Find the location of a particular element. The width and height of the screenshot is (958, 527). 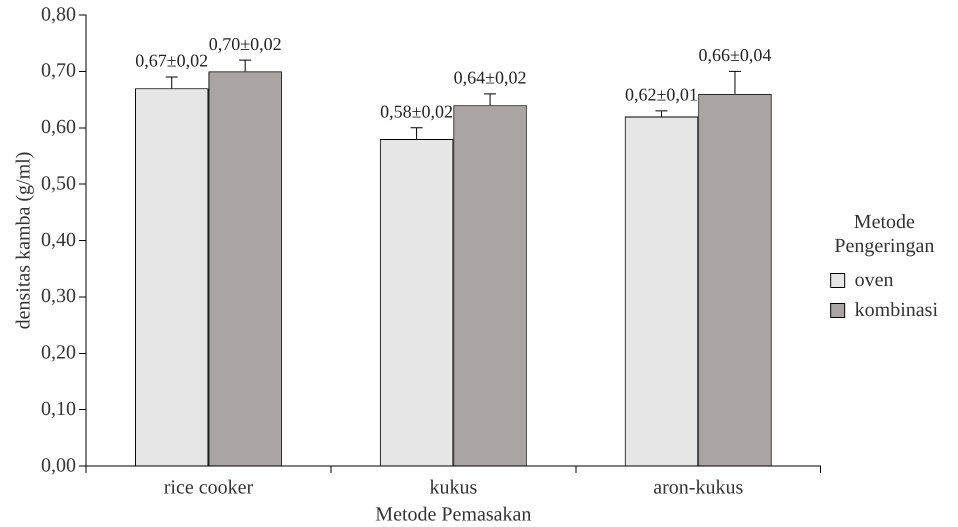

x-tick-label: aron-kukus is located at coordinates (698, 487).